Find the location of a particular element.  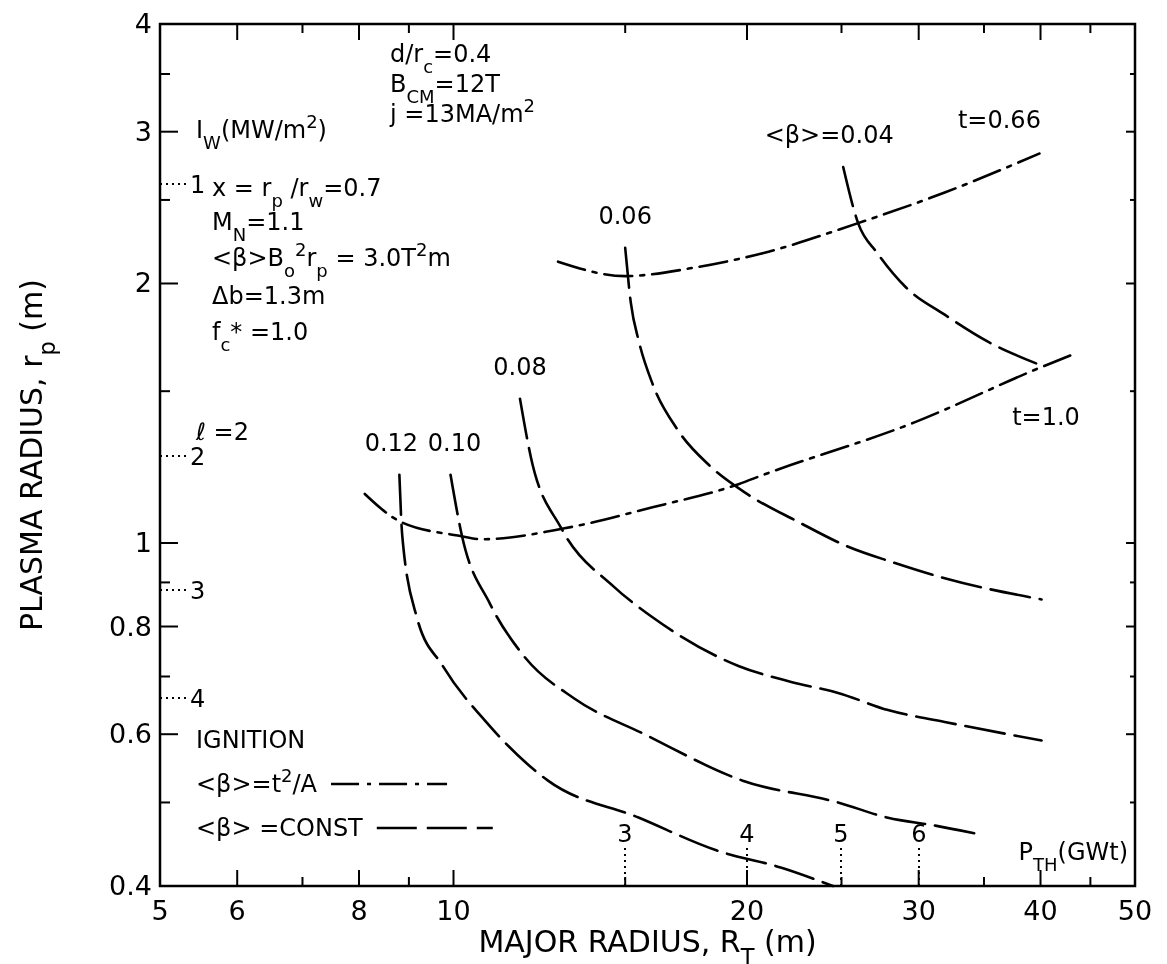

y-tick-label: 4 is located at coordinates (143, 23).